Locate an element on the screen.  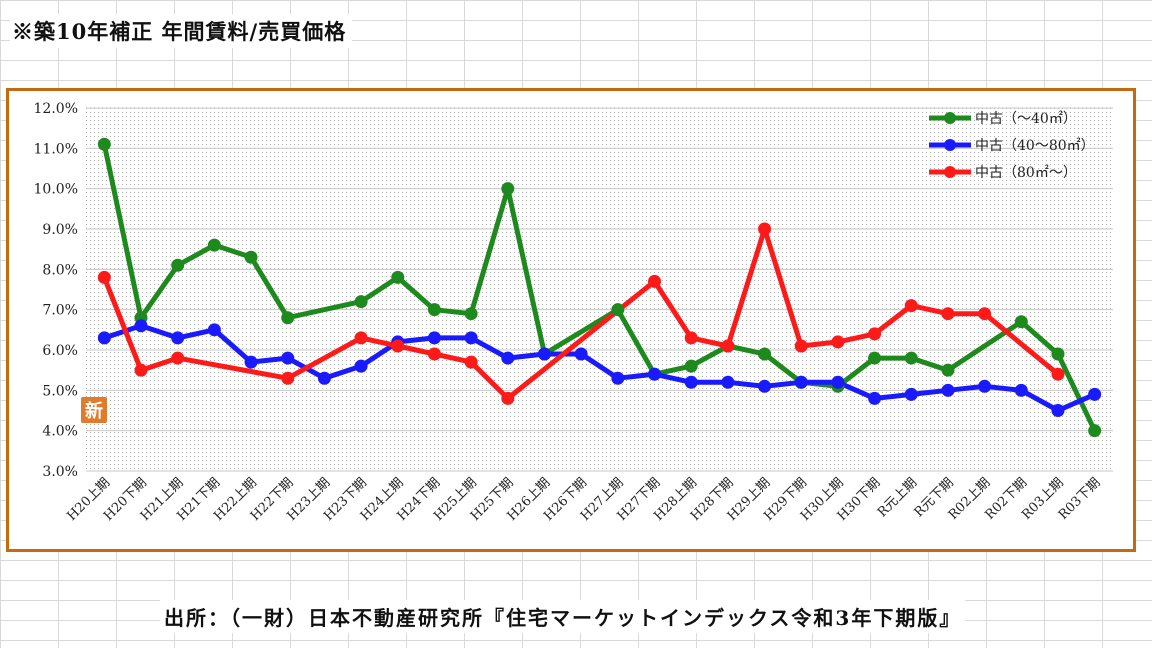
y-tick-label: 7.0% is located at coordinates (60, 311).